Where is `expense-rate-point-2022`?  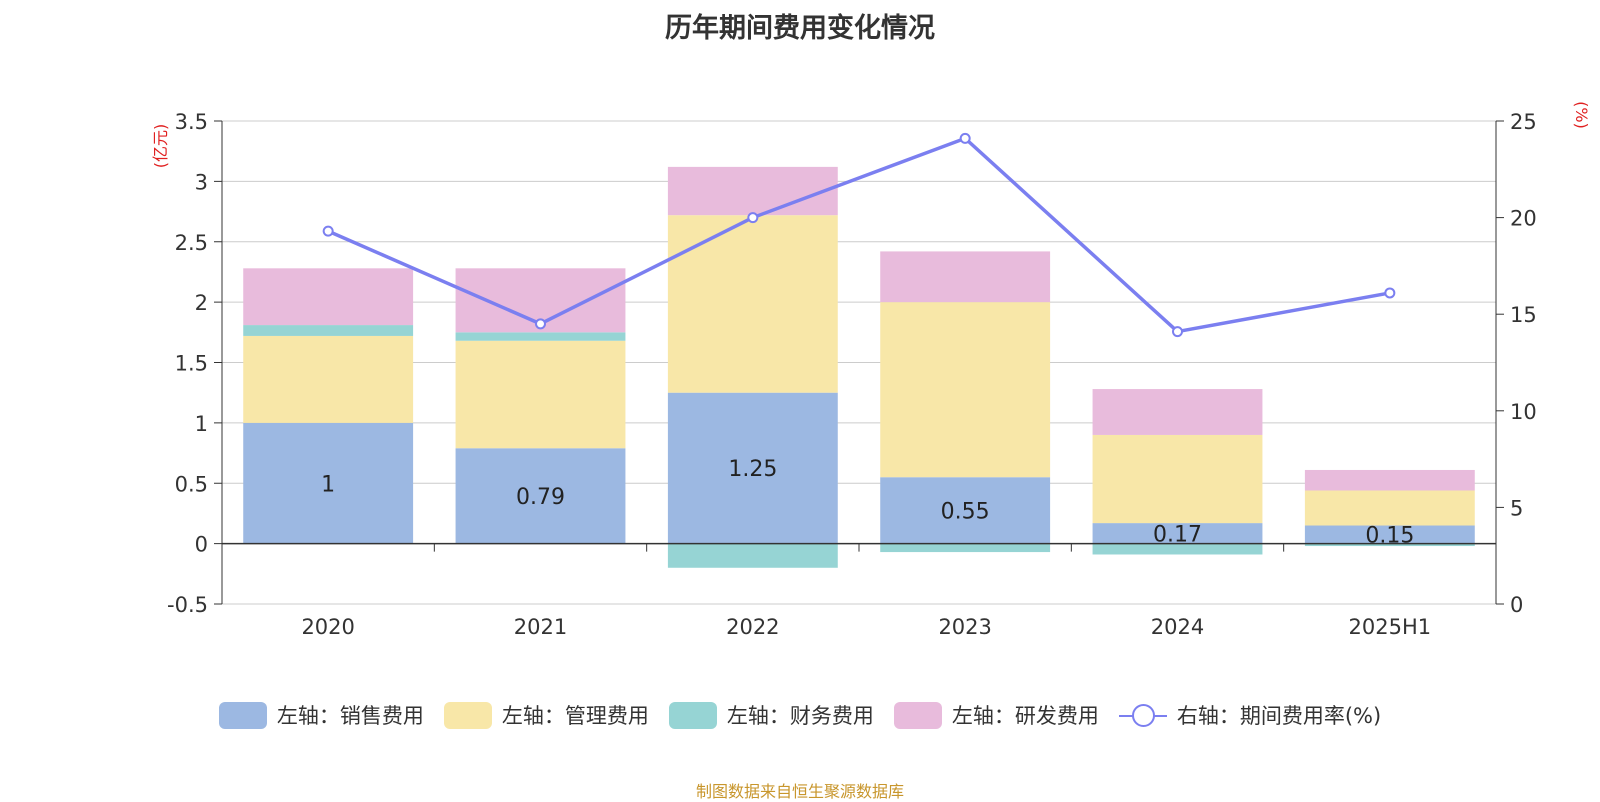
expense-rate-point-2022 is located at coordinates (753, 218).